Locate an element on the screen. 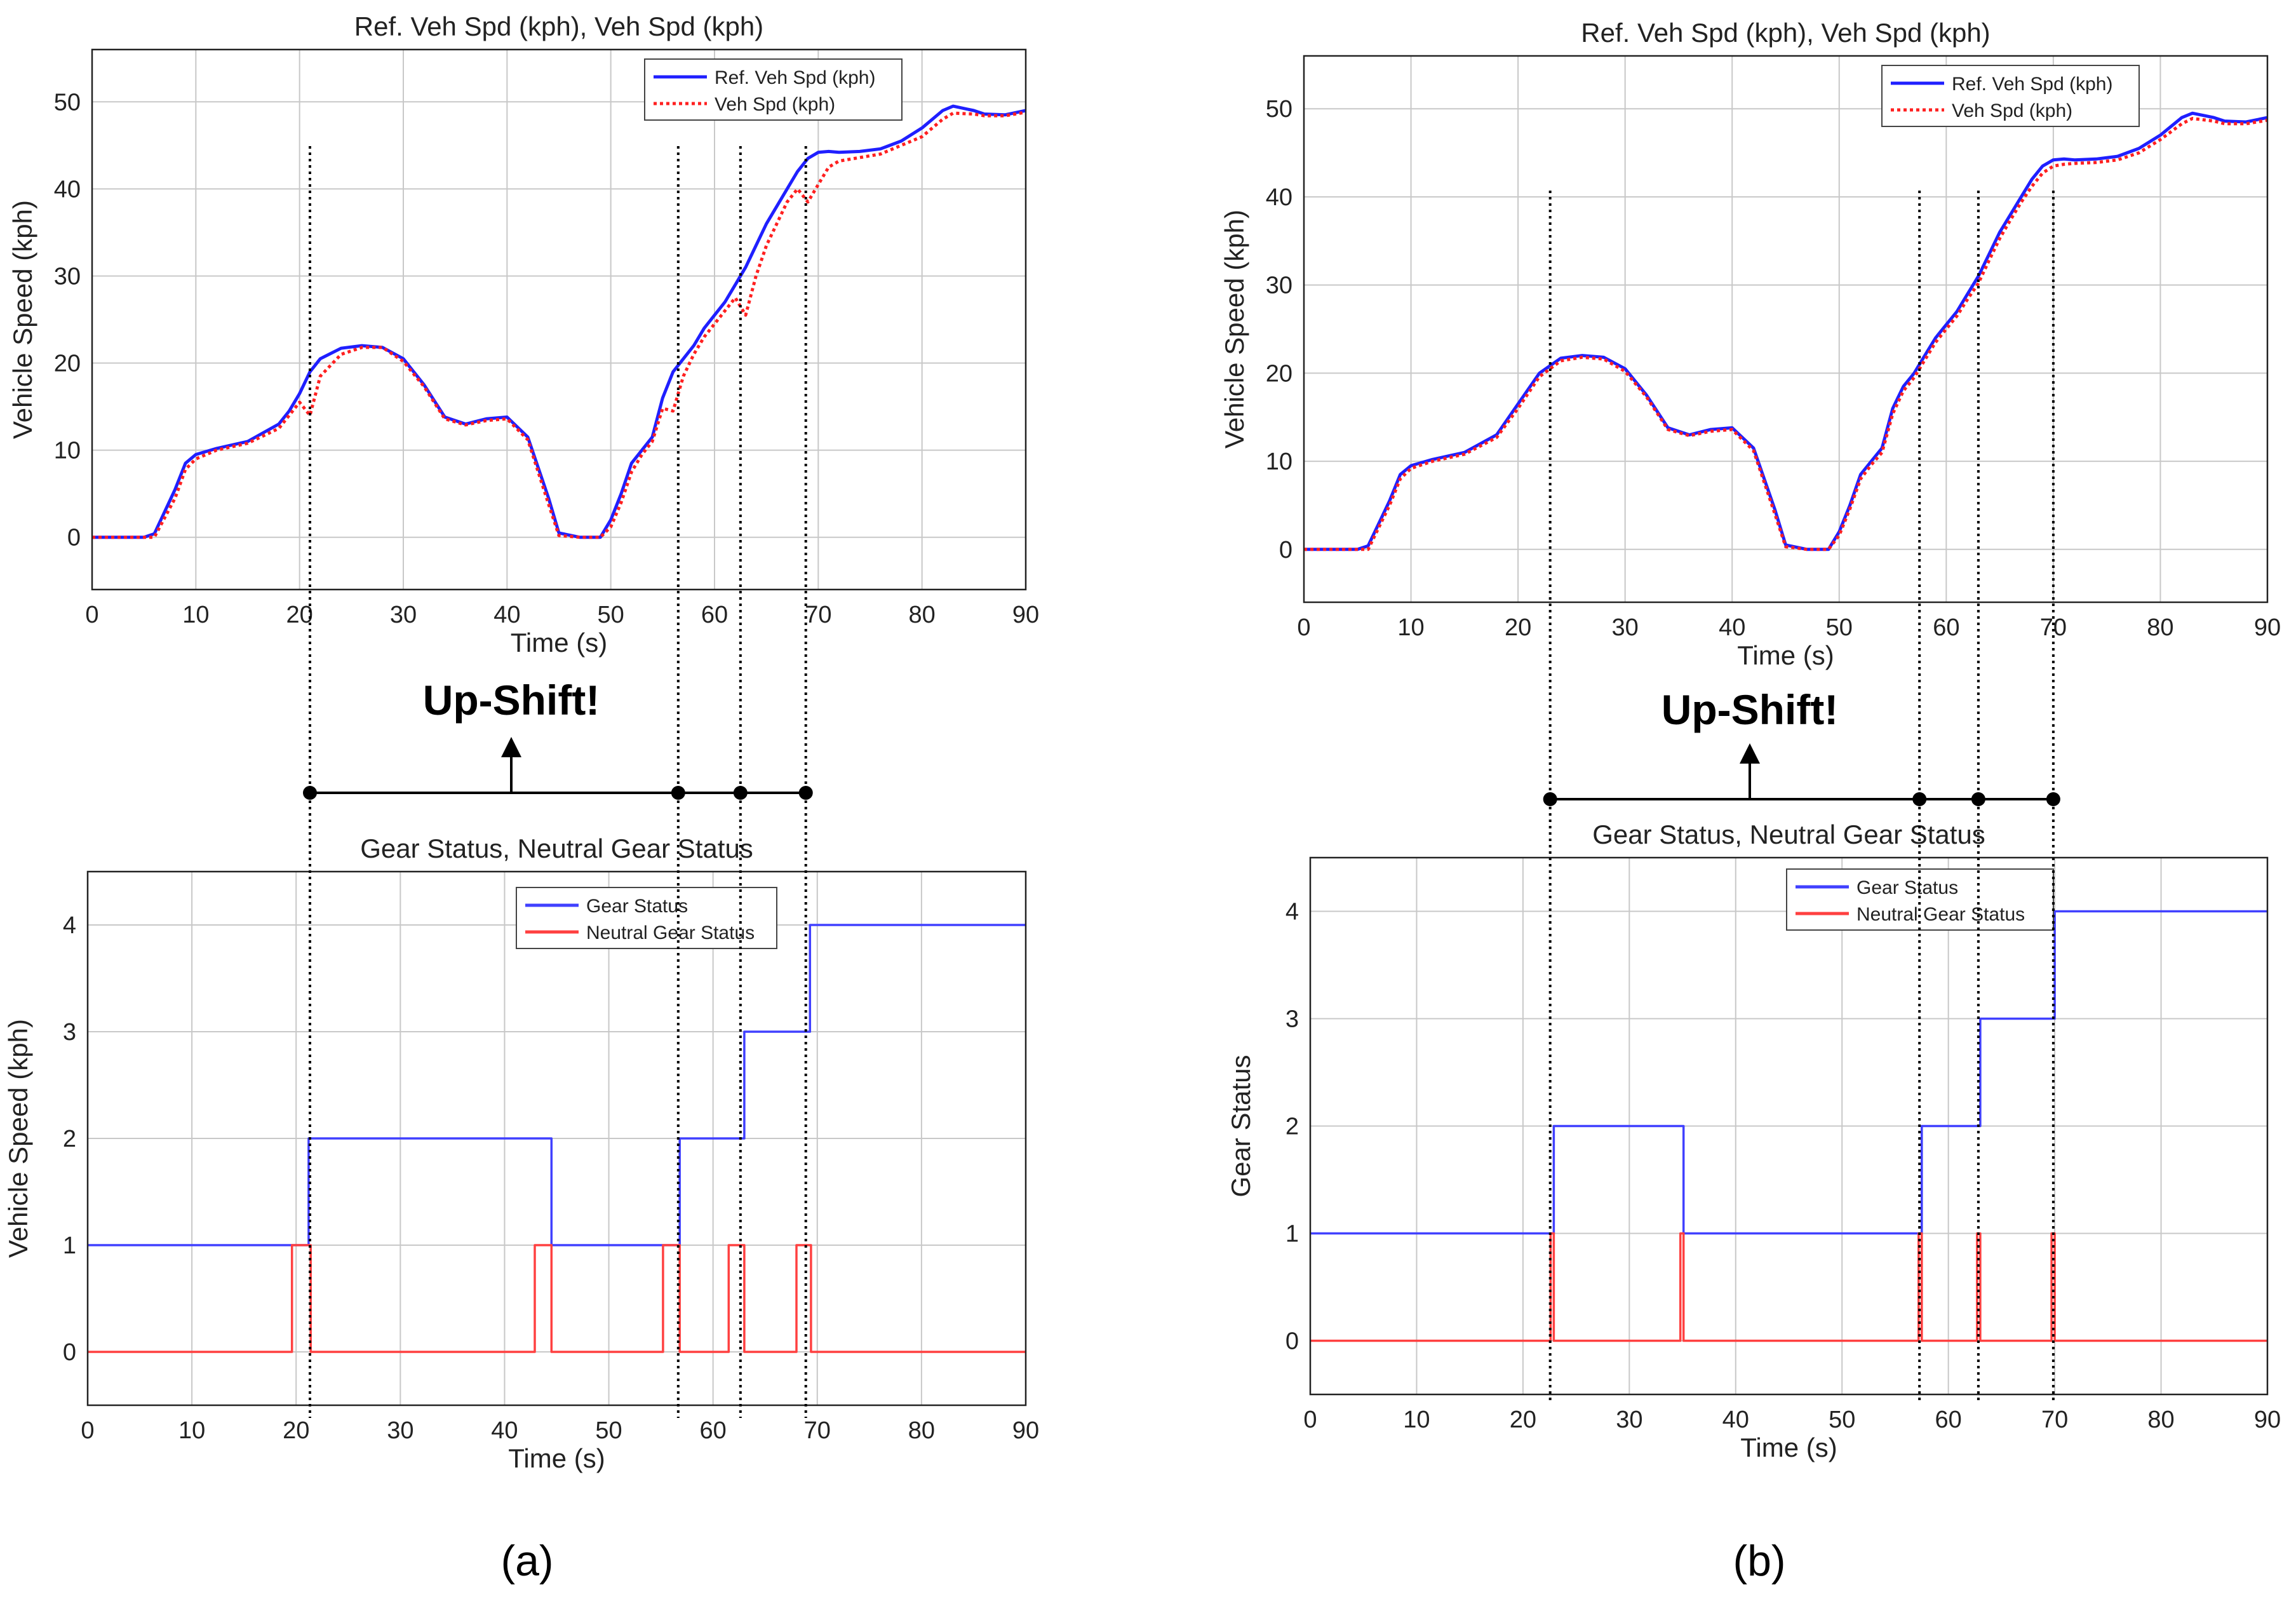 This screenshot has width=2296, height=1599. y-tick-label: 40 is located at coordinates (67, 189).